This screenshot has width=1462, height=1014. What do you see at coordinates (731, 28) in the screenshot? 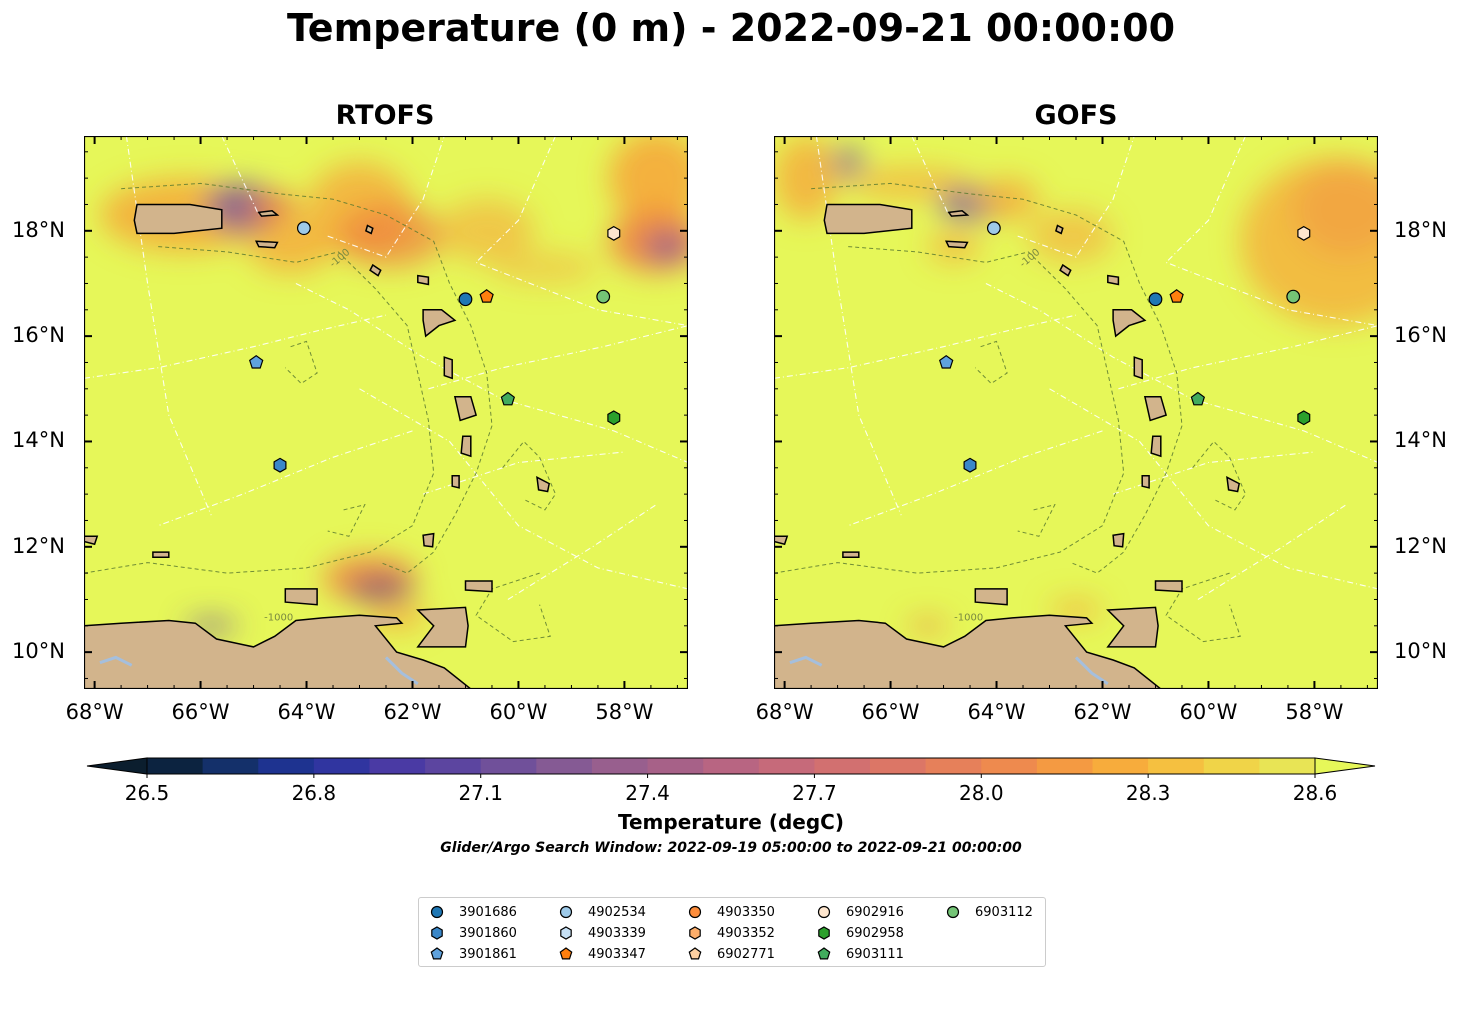
I see `figure-title: Temperature (0 m) - 2022-09-21 00:00:00` at bounding box center [731, 28].